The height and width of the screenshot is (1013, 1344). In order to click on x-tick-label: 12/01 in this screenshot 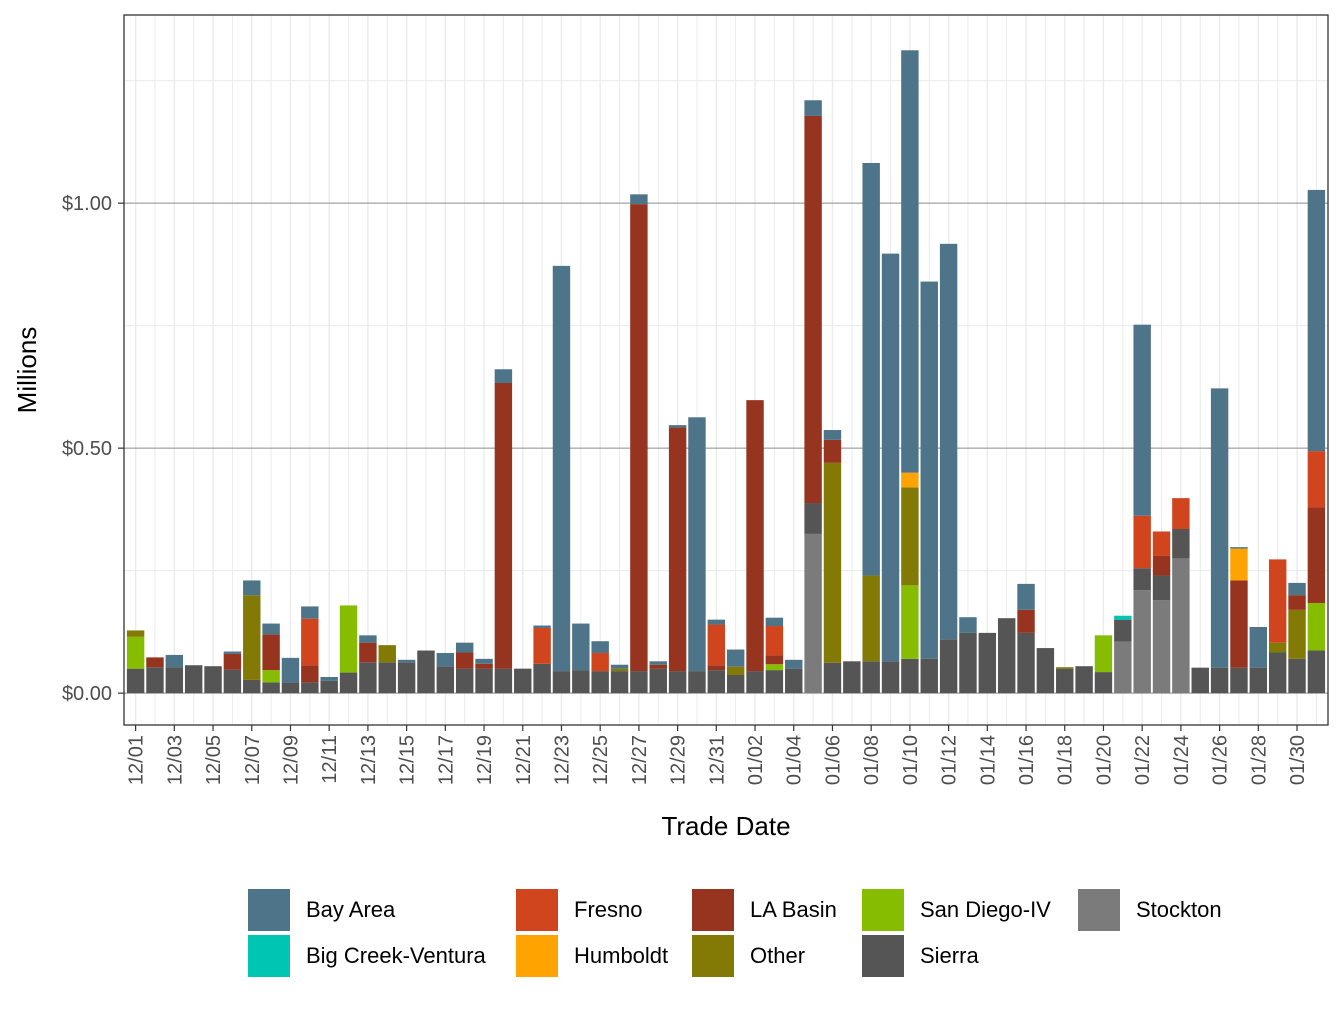, I will do `click(137, 760)`.